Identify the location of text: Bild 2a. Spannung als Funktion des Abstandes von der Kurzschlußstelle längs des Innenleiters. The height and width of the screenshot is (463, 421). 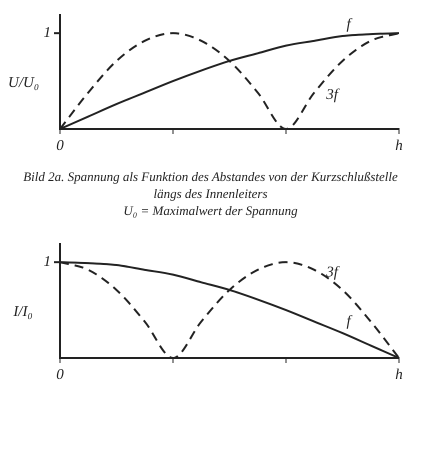
(210, 185).